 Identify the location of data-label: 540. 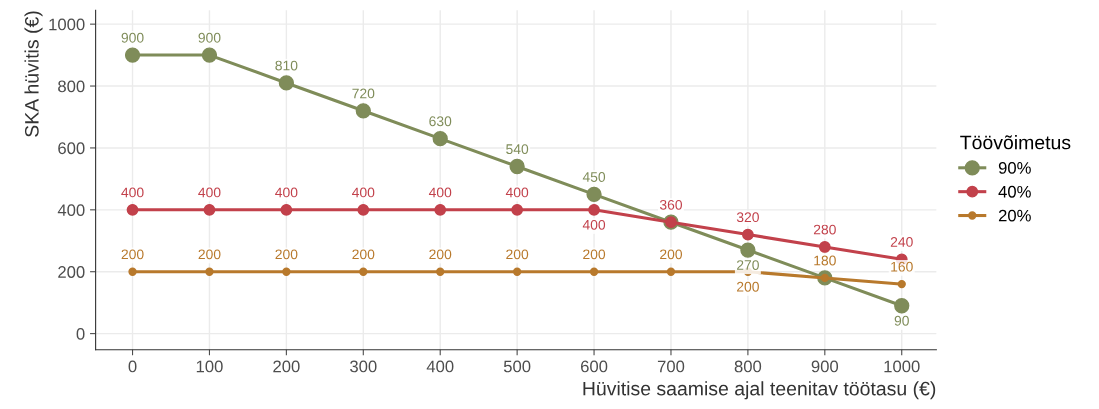
(517, 149).